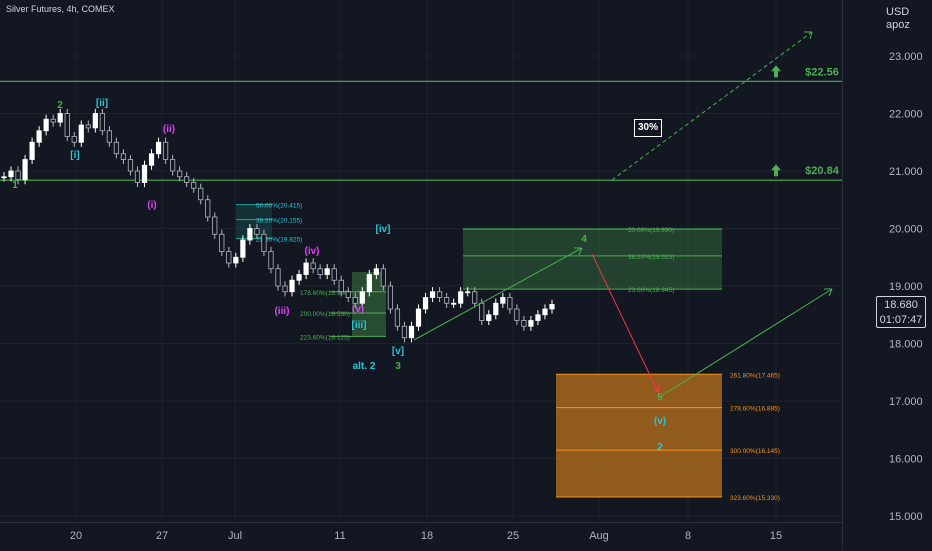  Describe the element at coordinates (578, 251) in the screenshot. I see `arrow-head-icon` at that location.